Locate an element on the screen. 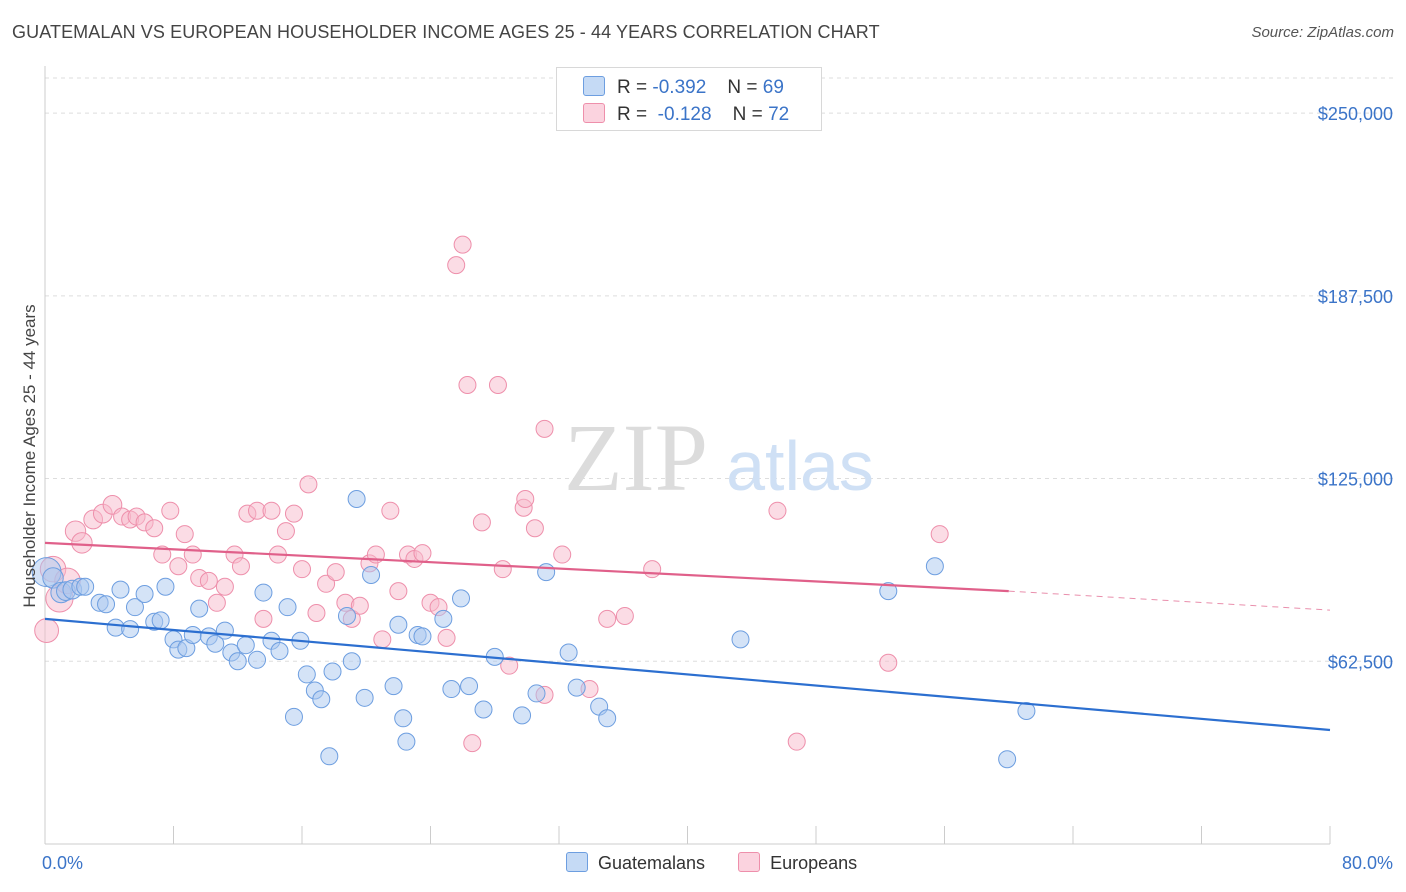 Image resolution: width=1406 pixels, height=892 pixels. y-tick-label: $62,500 is located at coordinates (1360, 662).